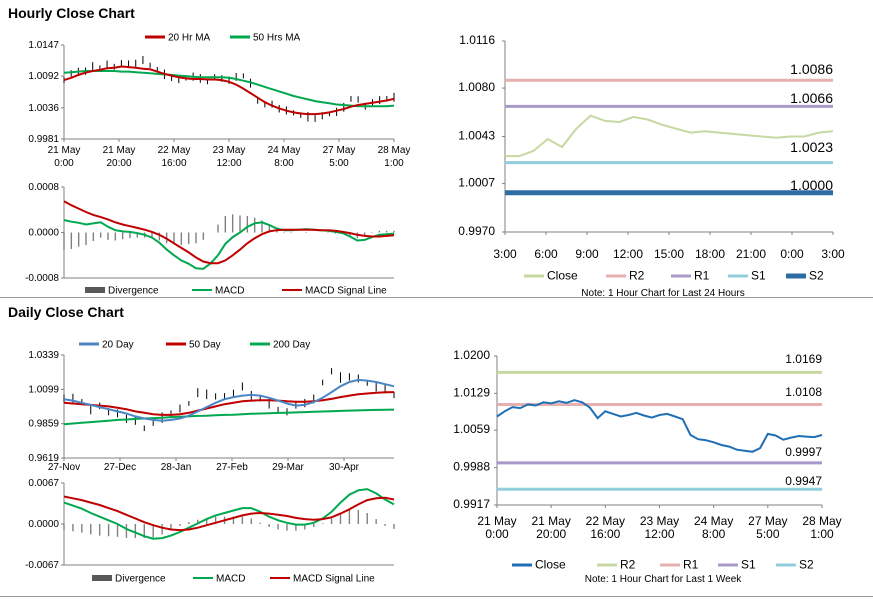  I want to click on daily-pivots-x-tick-label: 27 May, so click(767, 521).